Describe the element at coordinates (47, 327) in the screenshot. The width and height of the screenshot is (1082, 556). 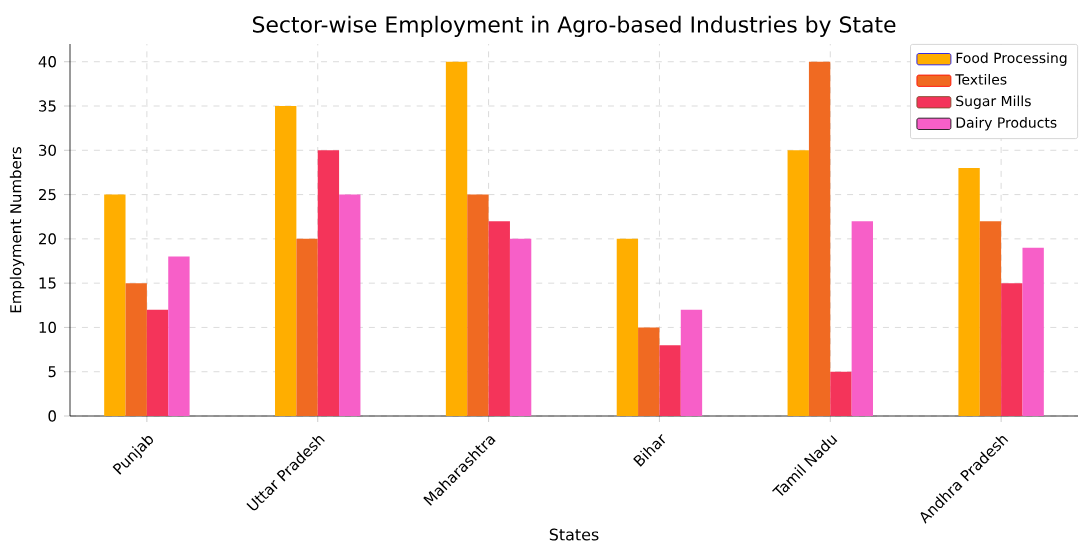
I see `y-tick-label: 10` at that location.